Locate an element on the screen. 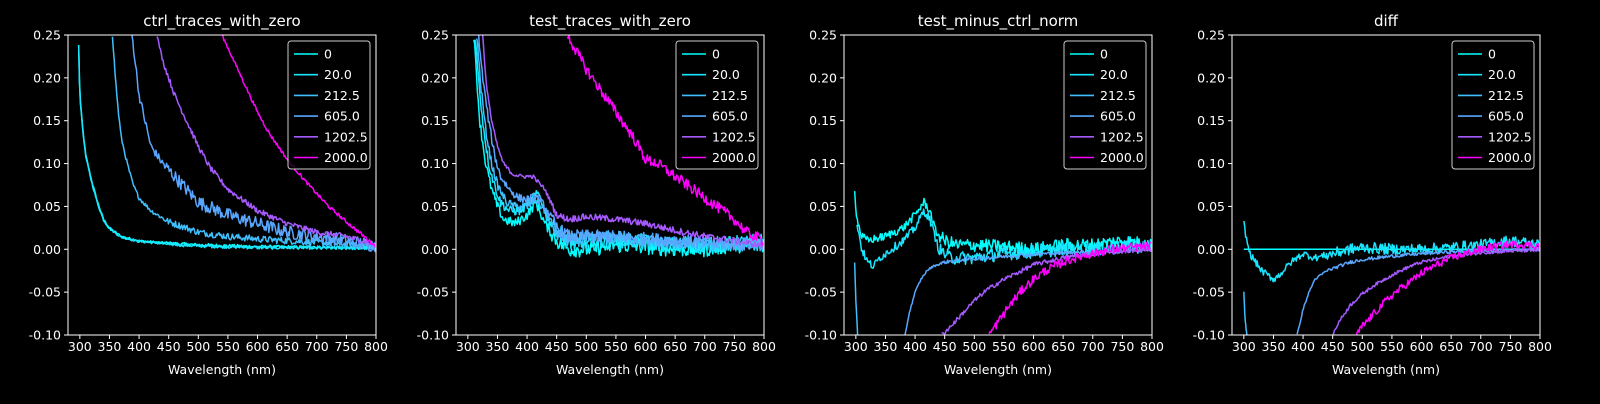 The height and width of the screenshot is (404, 1600). x-tick-label: 400 is located at coordinates (1303, 346).